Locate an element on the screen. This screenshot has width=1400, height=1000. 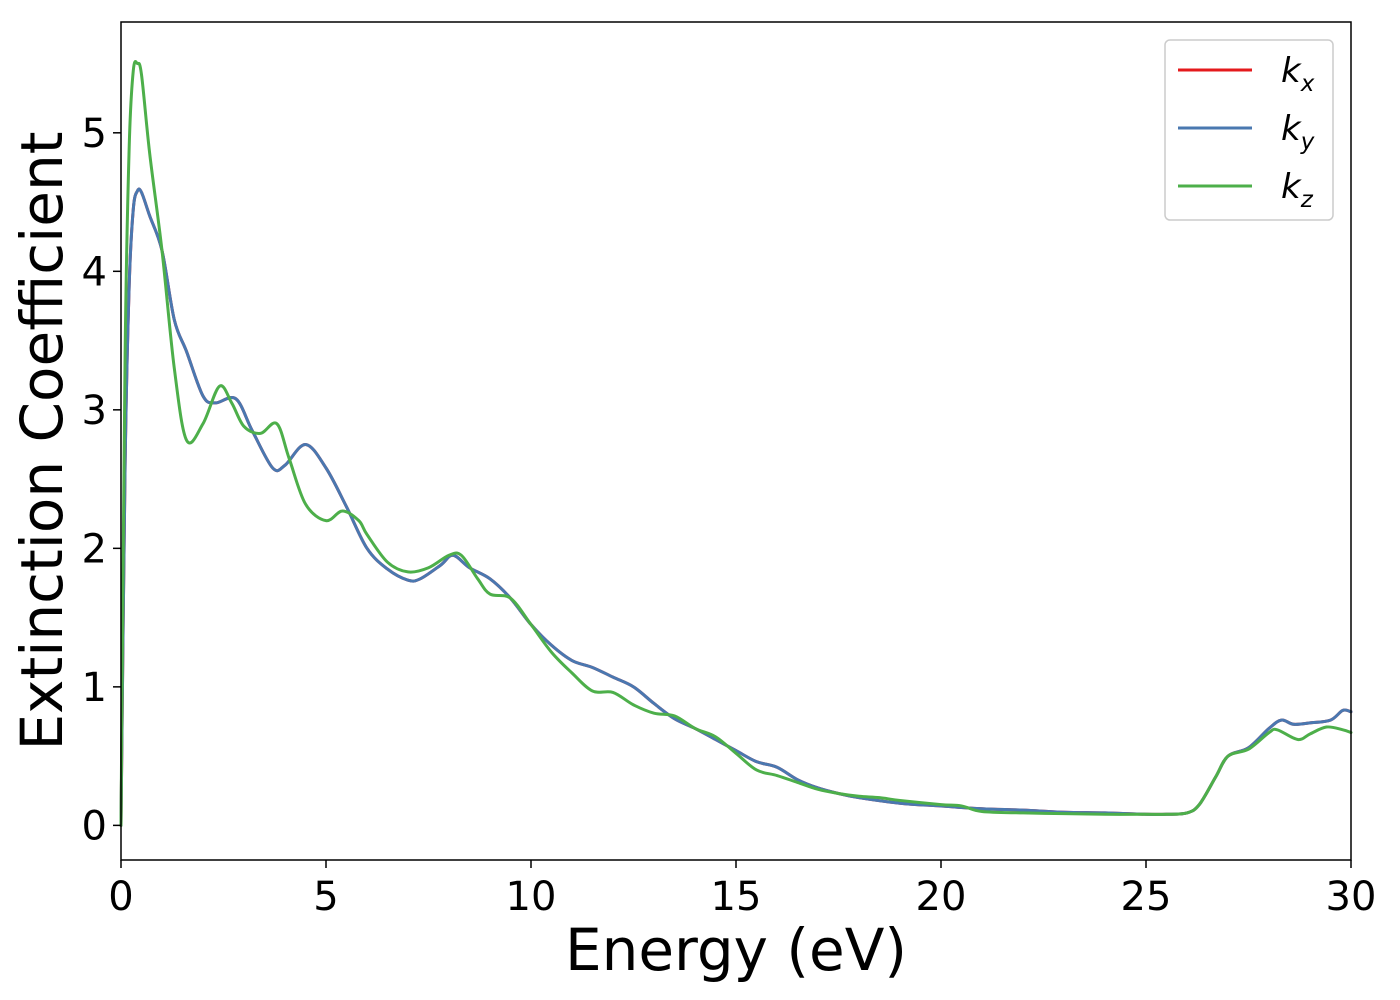
y-tick-label: 5 is located at coordinates (94, 134).